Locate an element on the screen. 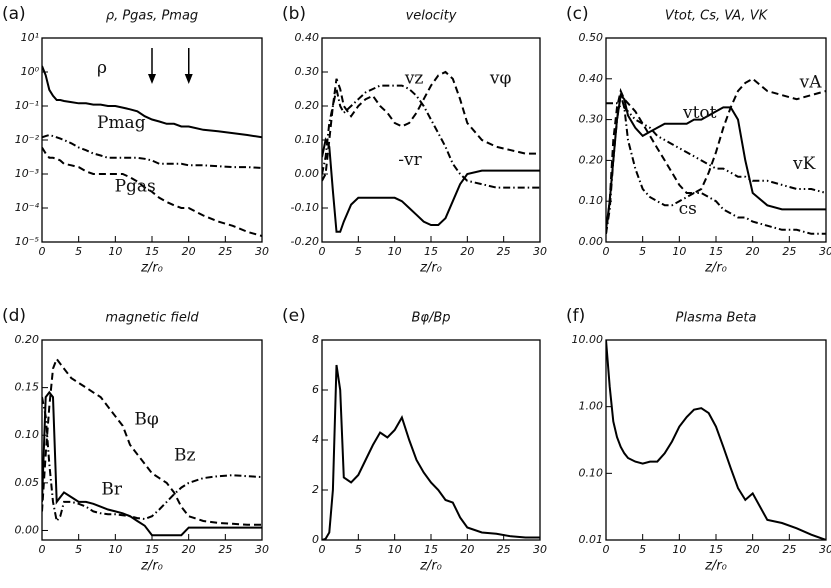 The width and height of the screenshot is (831, 588). y-tick-label: 10.00 is located at coordinates (588, 339).